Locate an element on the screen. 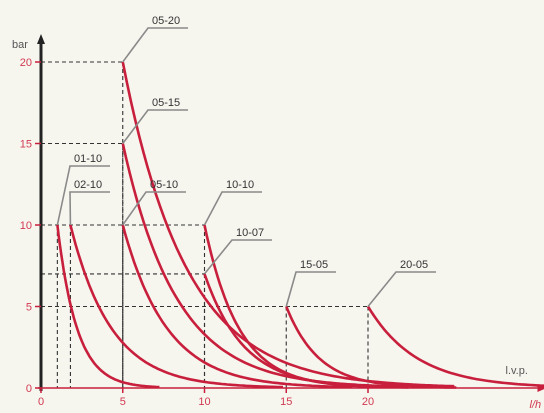 This screenshot has width=544, height=413. curve-label-15-05: 15-05 is located at coordinates (314, 265).